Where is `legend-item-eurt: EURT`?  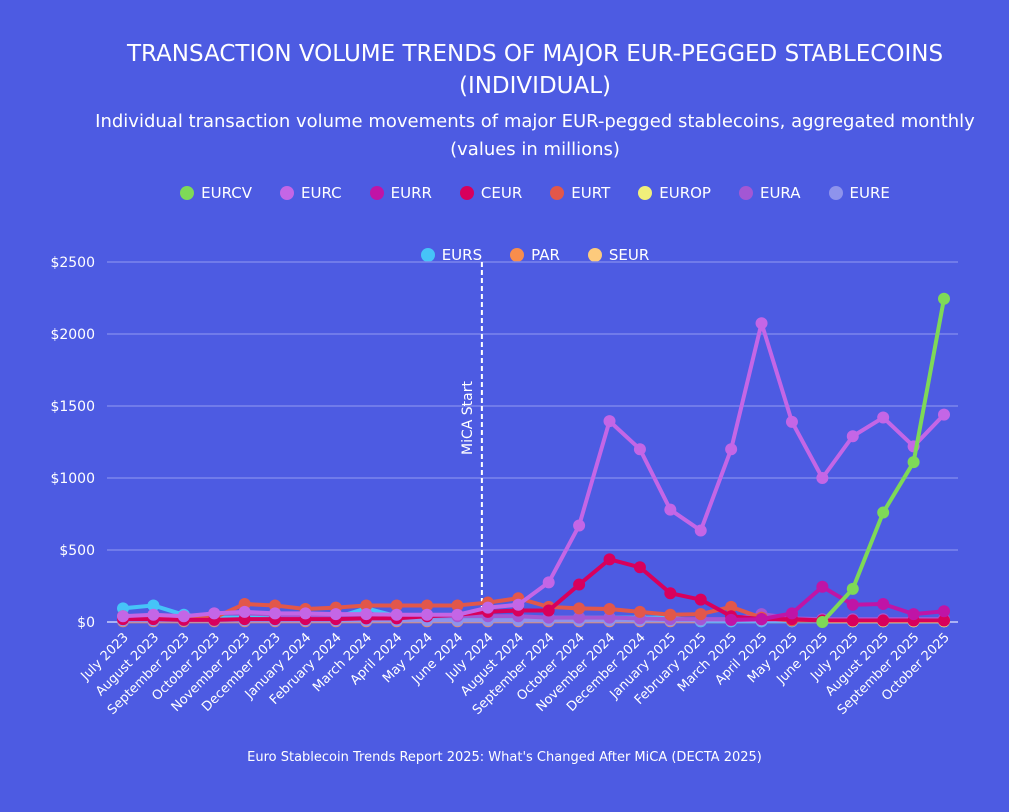
legend-item-eurt: EURT is located at coordinates (580, 193).